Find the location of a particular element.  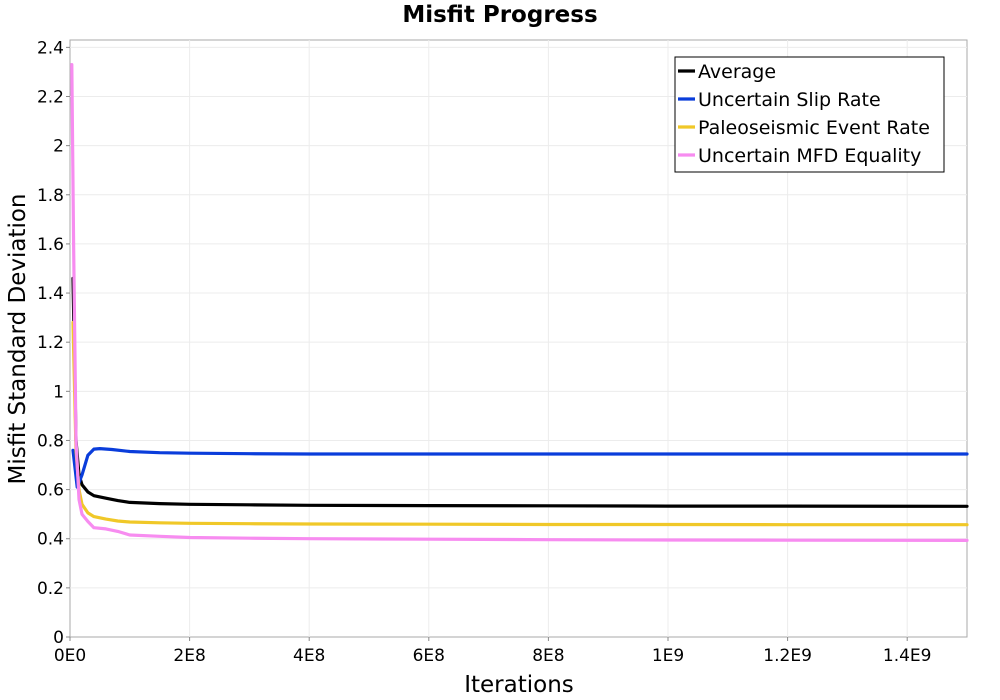

legend-box is located at coordinates (809, 114).